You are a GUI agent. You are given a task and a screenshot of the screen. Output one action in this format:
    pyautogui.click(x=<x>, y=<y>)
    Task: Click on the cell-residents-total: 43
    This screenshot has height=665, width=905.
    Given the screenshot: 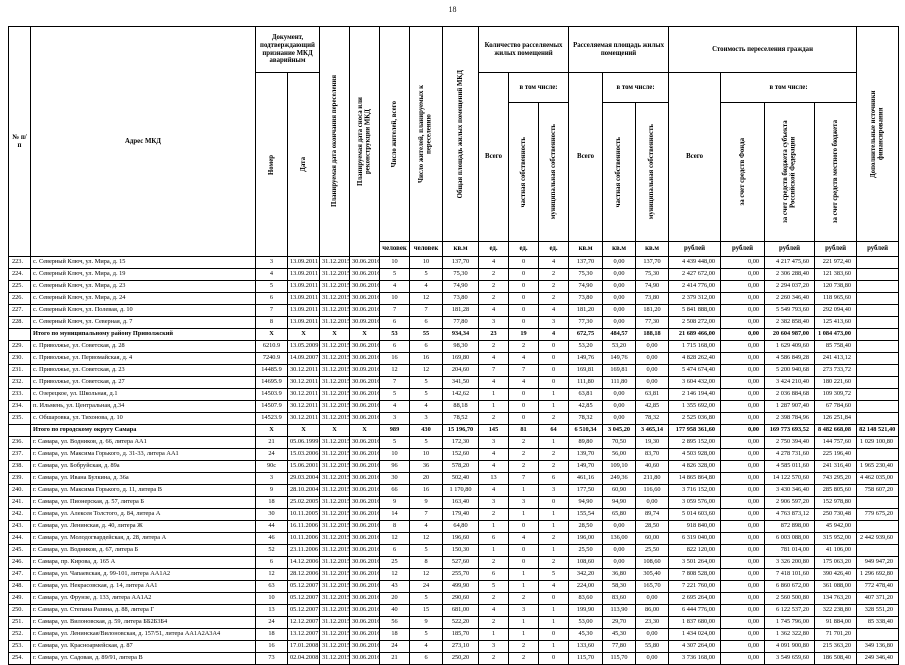 What is the action you would take?
    pyautogui.click(x=395, y=586)
    